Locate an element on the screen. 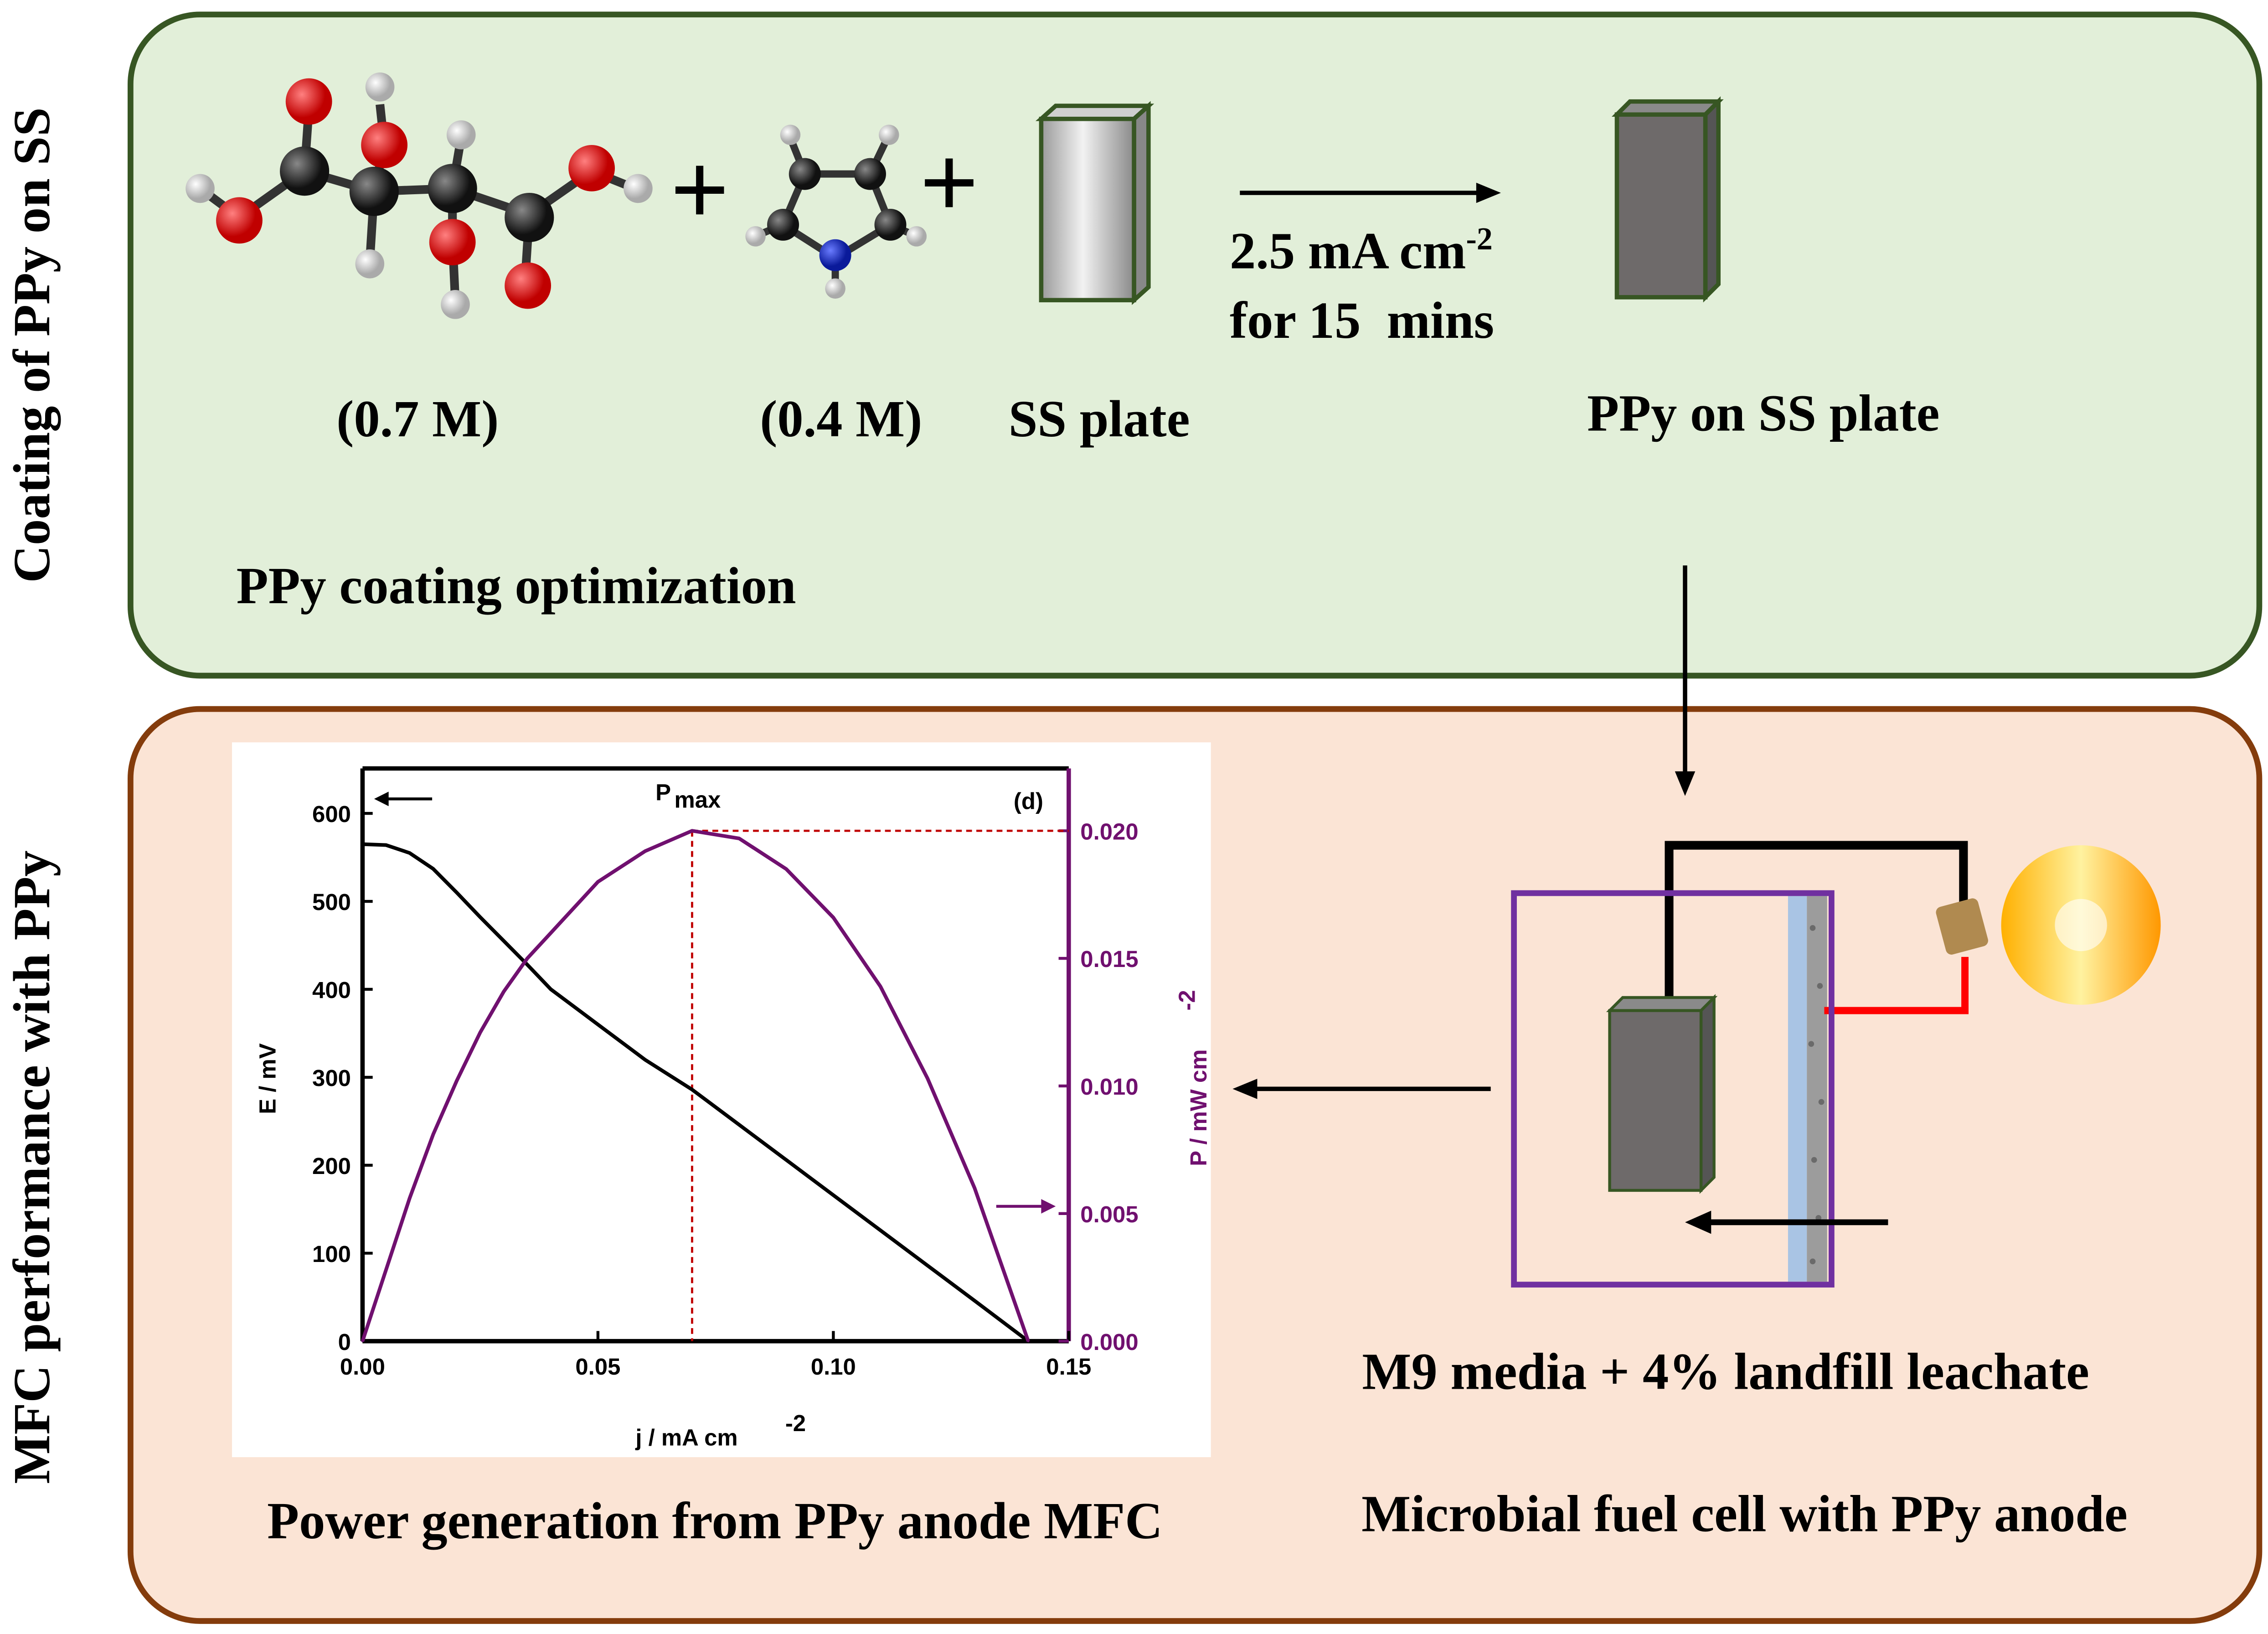 This screenshot has width=2268, height=1634. y2-tick-label: 0.010 is located at coordinates (1109, 1087).